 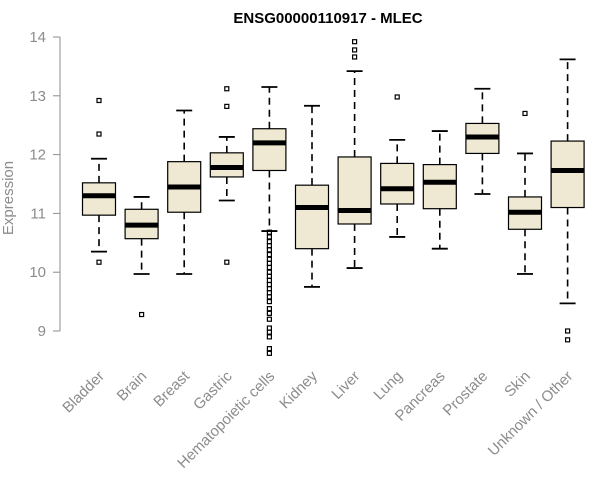 What do you see at coordinates (37, 96) in the screenshot?
I see `y-tick-label: 13` at bounding box center [37, 96].